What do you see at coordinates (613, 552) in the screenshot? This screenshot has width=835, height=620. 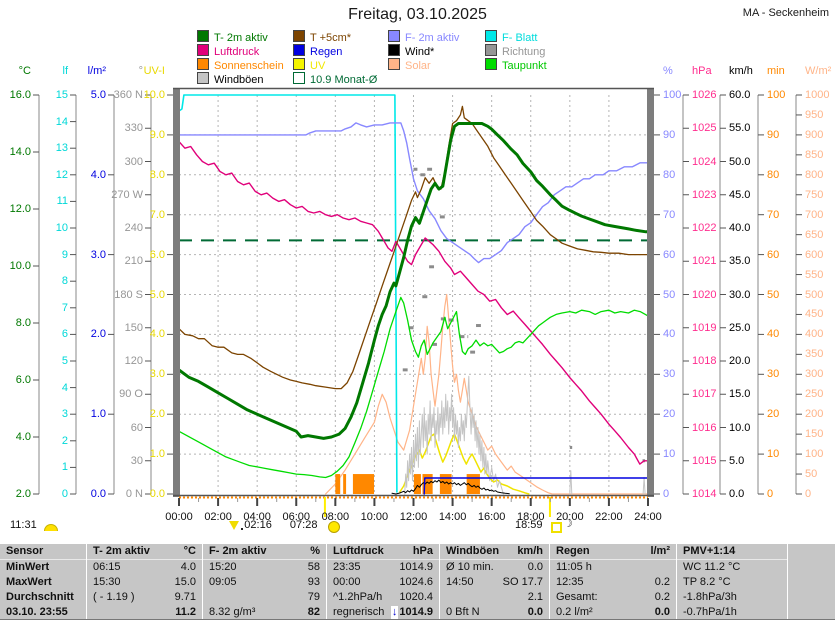 I see `table-header-row: Regen l/m²` at bounding box center [613, 552].